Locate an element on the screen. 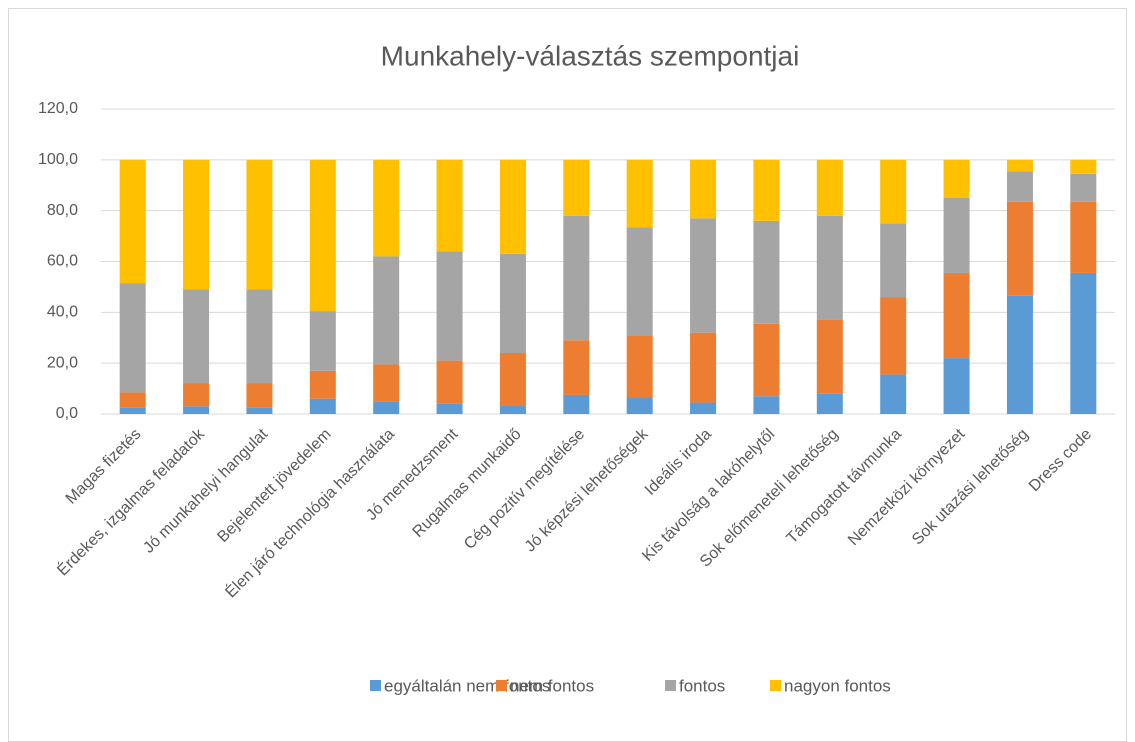 The image size is (1135, 742). legend-label: nagyon fontos is located at coordinates (837, 685).